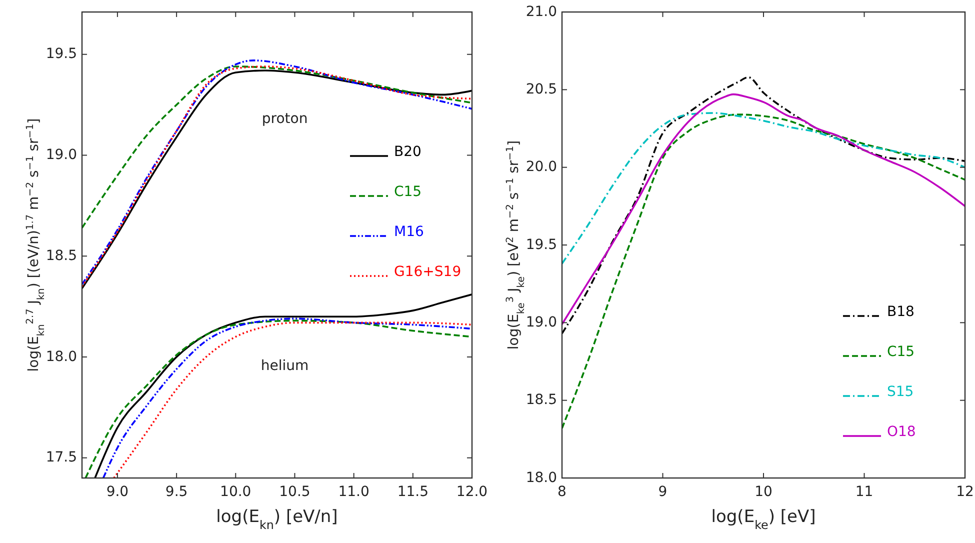 The height and width of the screenshot is (543, 975). What do you see at coordinates (236, 492) in the screenshot?
I see `x-tick-label: 10.0` at bounding box center [236, 492].